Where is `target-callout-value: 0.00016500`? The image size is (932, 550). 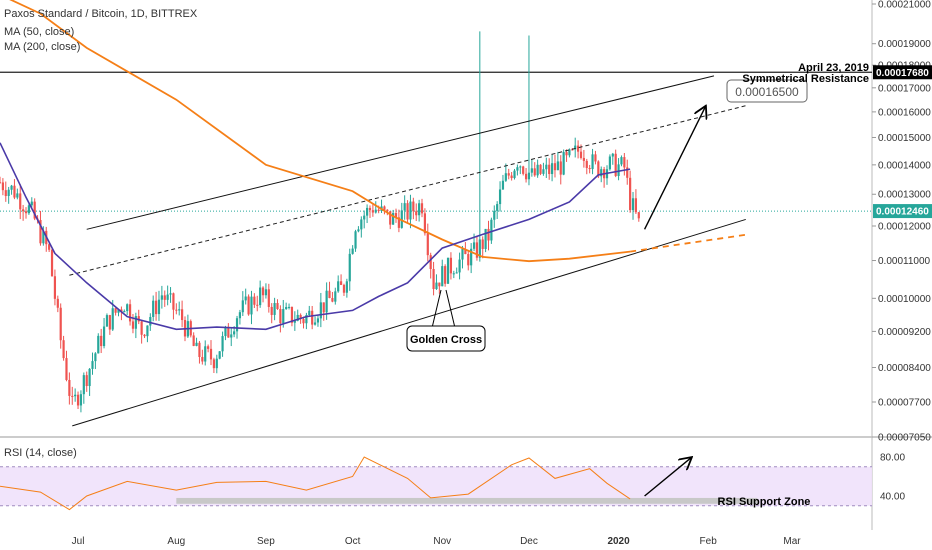 target-callout-value: 0.00016500 is located at coordinates (767, 92).